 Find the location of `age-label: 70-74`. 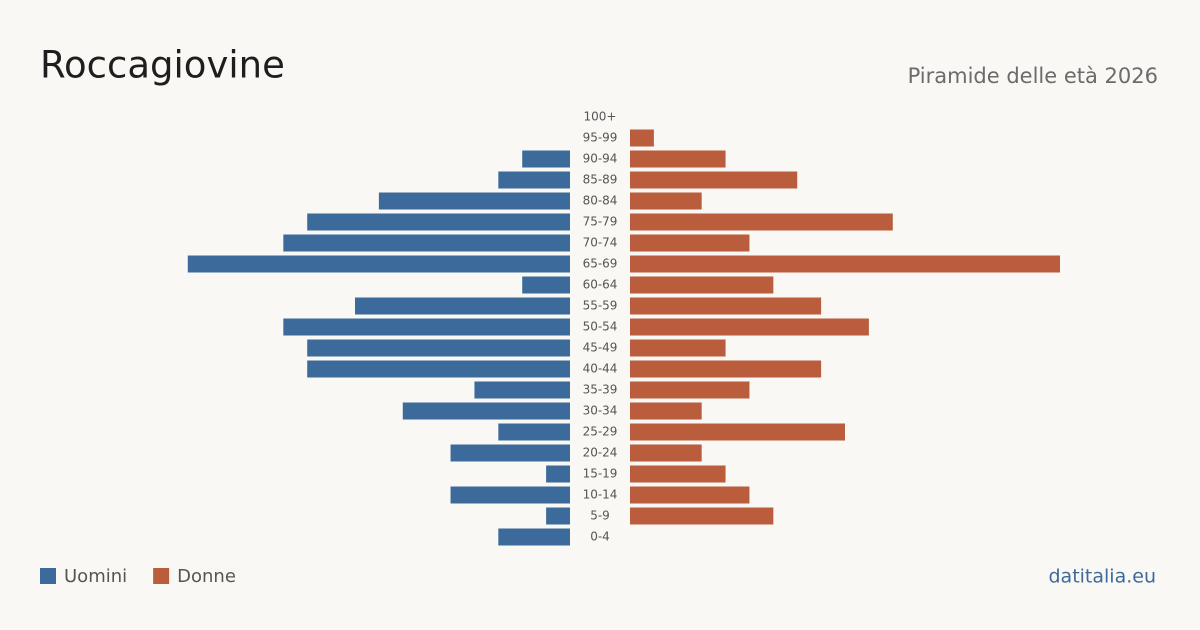

age-label: 70-74 is located at coordinates (600, 243).